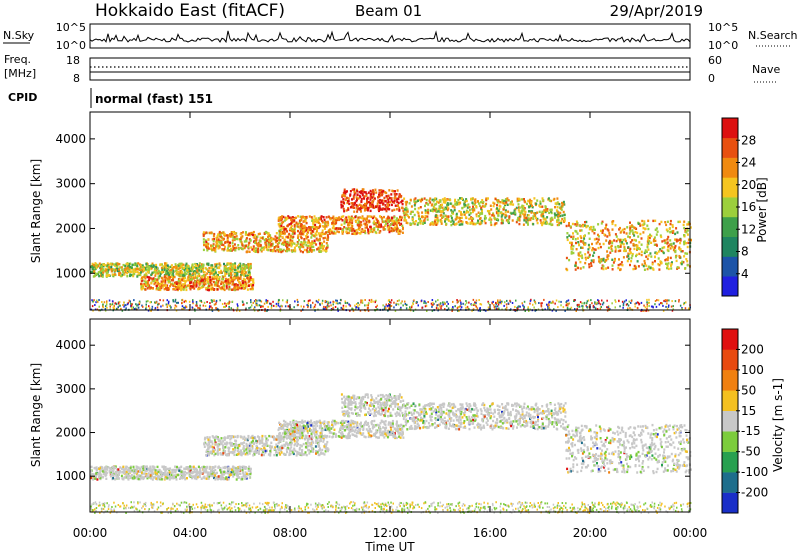 Image resolution: width=800 pixels, height=554 pixels. Describe the element at coordinates (715, 60) in the screenshot. I see `nave-tick-top: 60` at that location.